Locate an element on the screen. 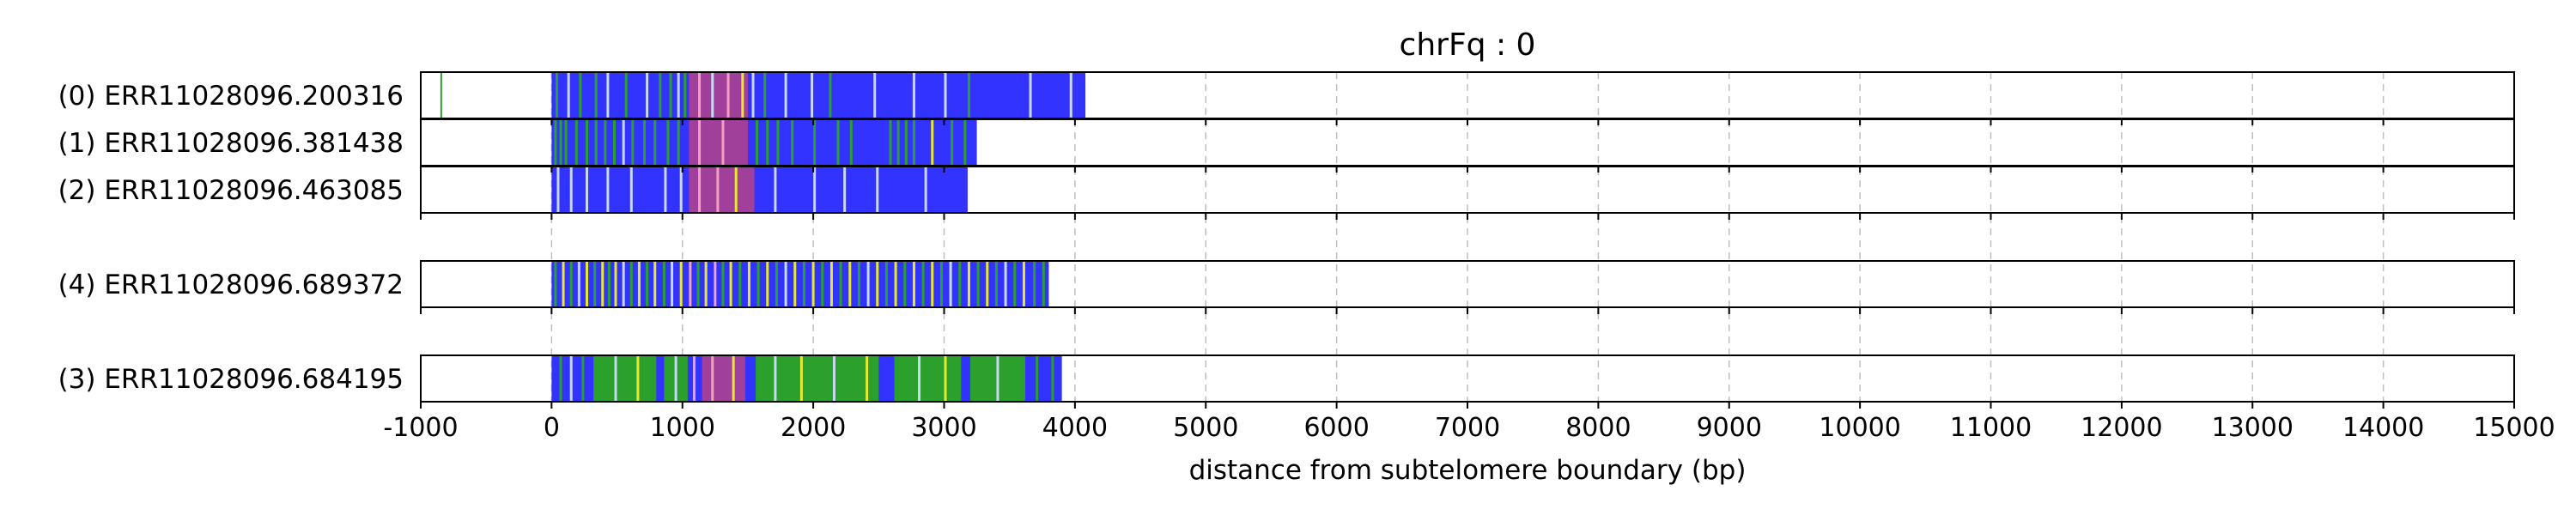 The height and width of the screenshot is (515, 2576). track-label: (4) ERR11028096.689372 is located at coordinates (231, 285).